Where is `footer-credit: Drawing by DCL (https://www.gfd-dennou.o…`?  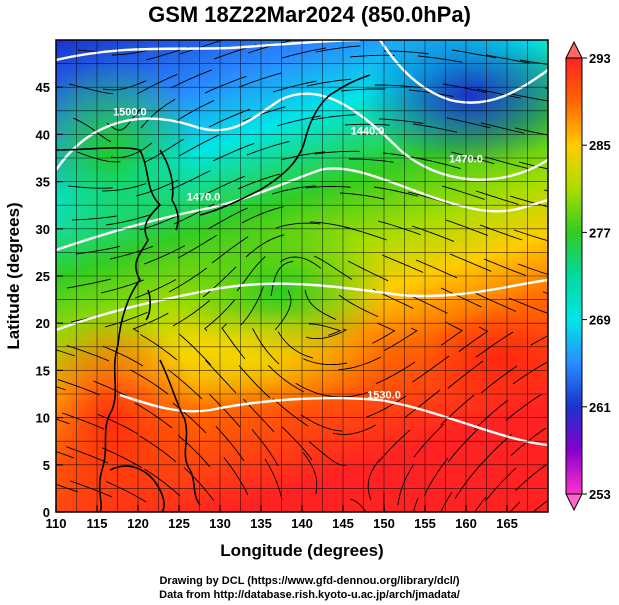 footer-credit: Drawing by DCL (https://www.gfd-dennou.o… is located at coordinates (309, 581).